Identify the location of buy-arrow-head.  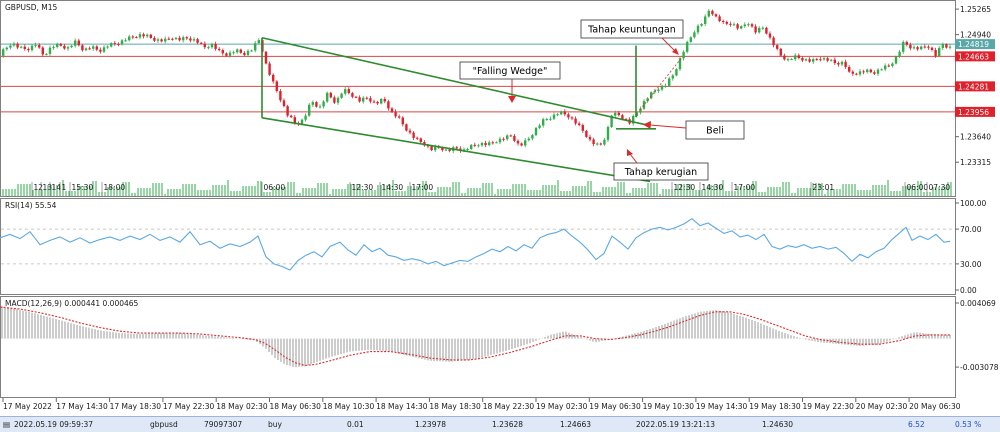
(647, 125).